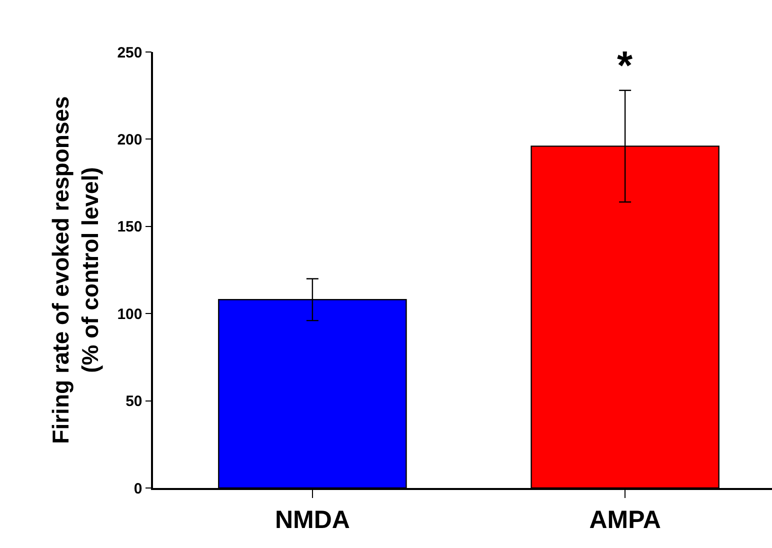 This screenshot has width=772, height=548. What do you see at coordinates (75, 270) in the screenshot?
I see `y-axis-title: Firing rate of evoked responses (% of control level)` at bounding box center [75, 270].